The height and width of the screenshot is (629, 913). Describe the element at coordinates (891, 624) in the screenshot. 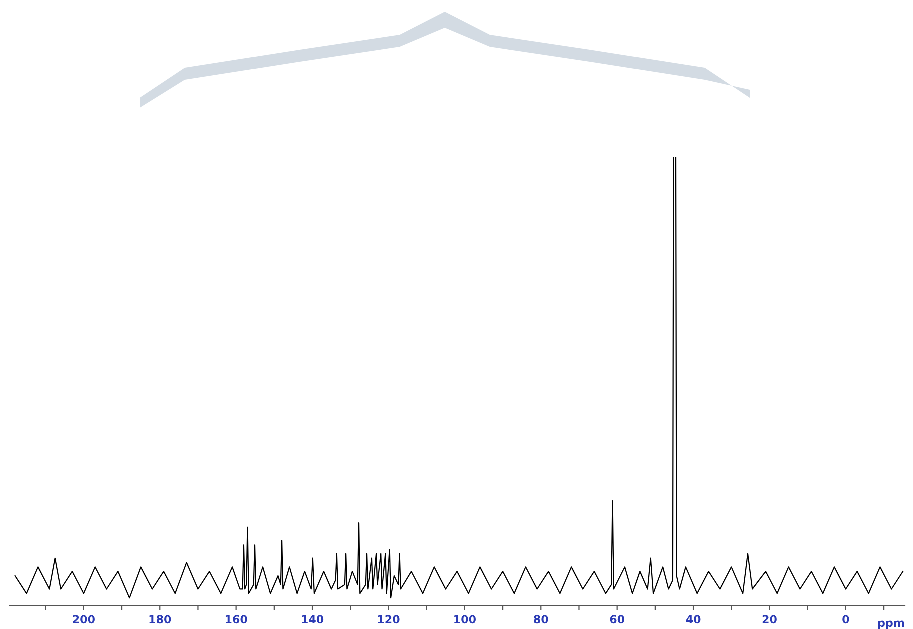

I see `x-axis-title: ppm` at that location.